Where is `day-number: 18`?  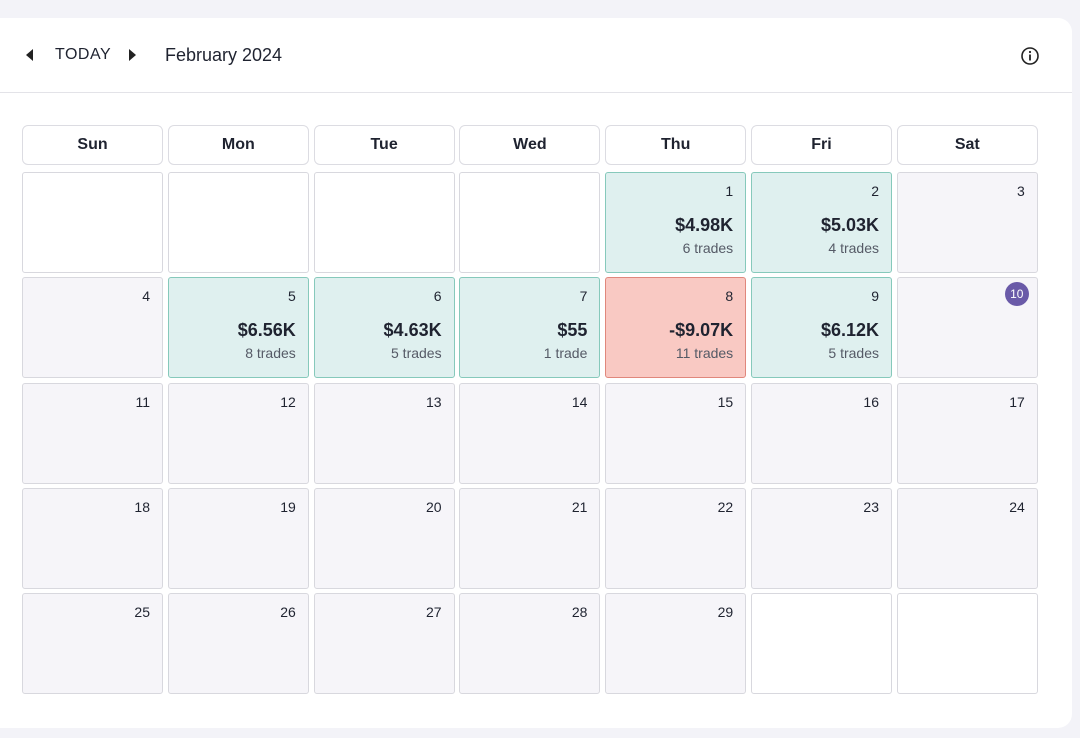 day-number: 18 is located at coordinates (142, 506).